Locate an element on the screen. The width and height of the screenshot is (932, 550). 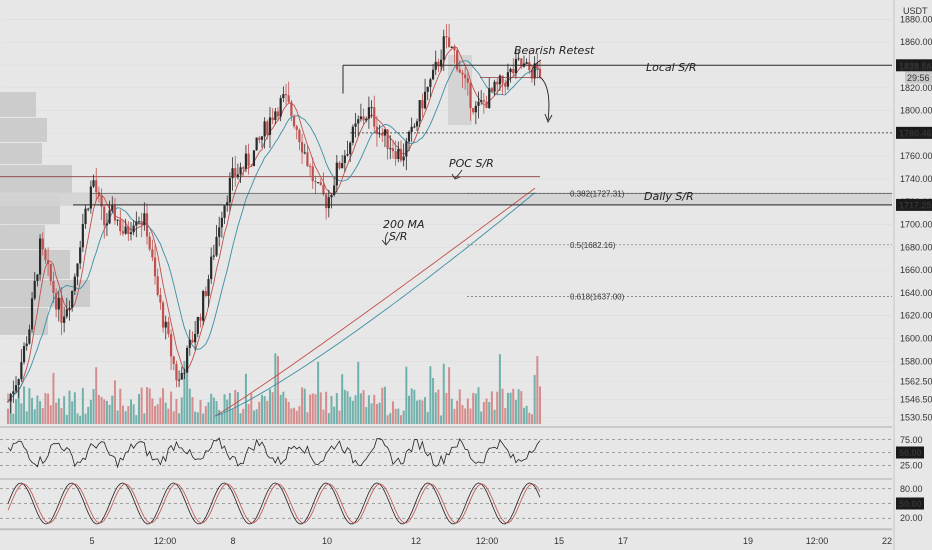
daily-sr-zone is located at coordinates (446, 199).